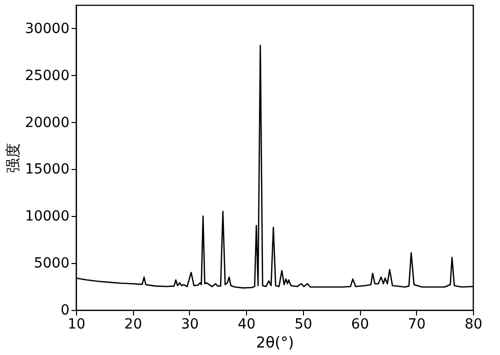  I want to click on x-tick-label: 10, so click(77, 324).